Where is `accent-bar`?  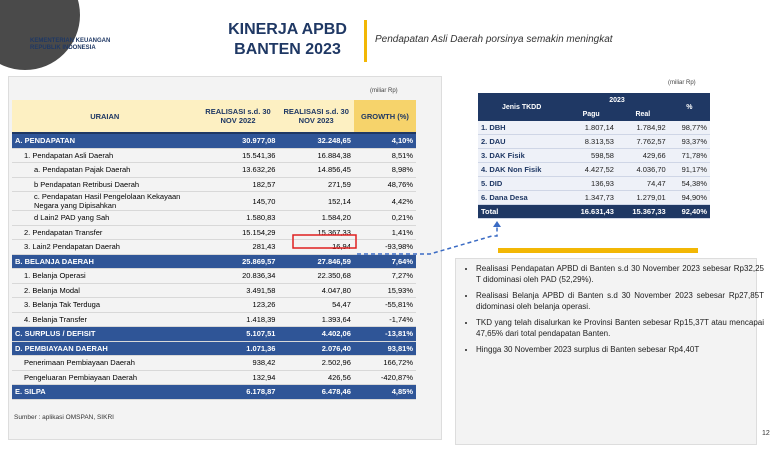 accent-bar is located at coordinates (598, 250).